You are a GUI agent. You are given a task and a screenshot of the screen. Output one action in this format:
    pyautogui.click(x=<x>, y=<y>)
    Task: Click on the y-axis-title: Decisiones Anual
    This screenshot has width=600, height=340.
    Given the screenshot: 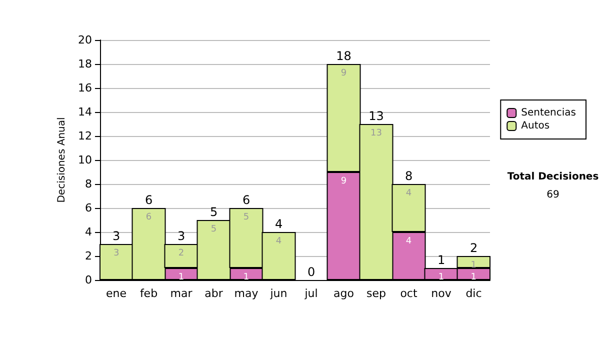 What is the action you would take?
    pyautogui.click(x=62, y=160)
    